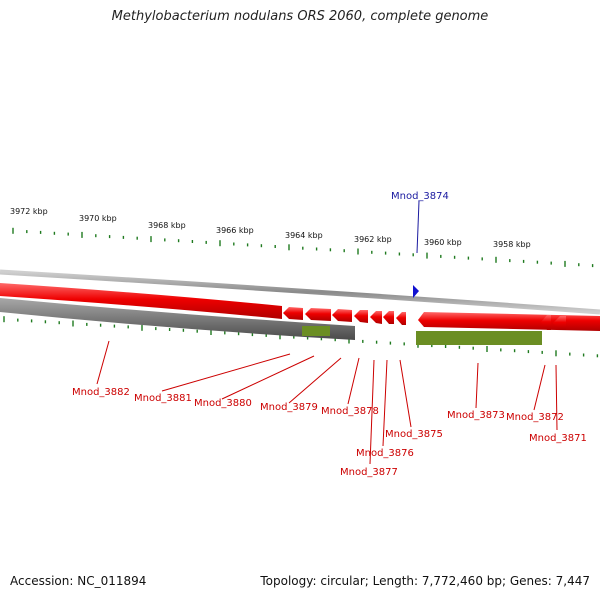  Describe the element at coordinates (98, 218) in the screenshot. I see `kbp-label: 3970 kbp` at that location.